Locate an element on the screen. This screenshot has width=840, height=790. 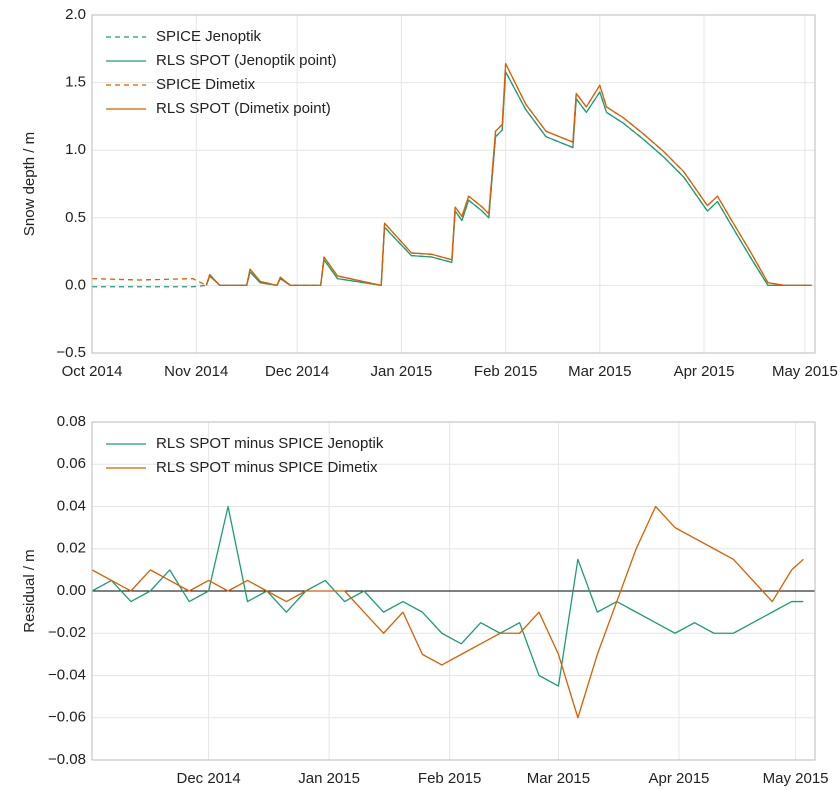
y-tick-label: 0.04 is located at coordinates (71, 505).